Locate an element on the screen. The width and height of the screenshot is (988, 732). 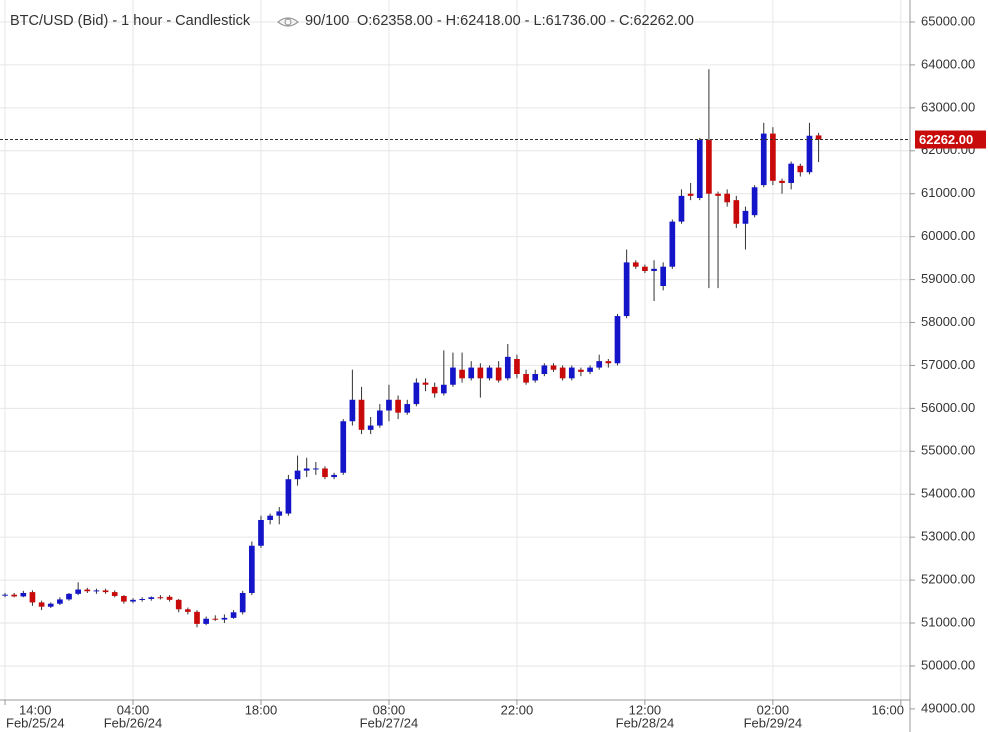
last-price-box is located at coordinates (950, 139).